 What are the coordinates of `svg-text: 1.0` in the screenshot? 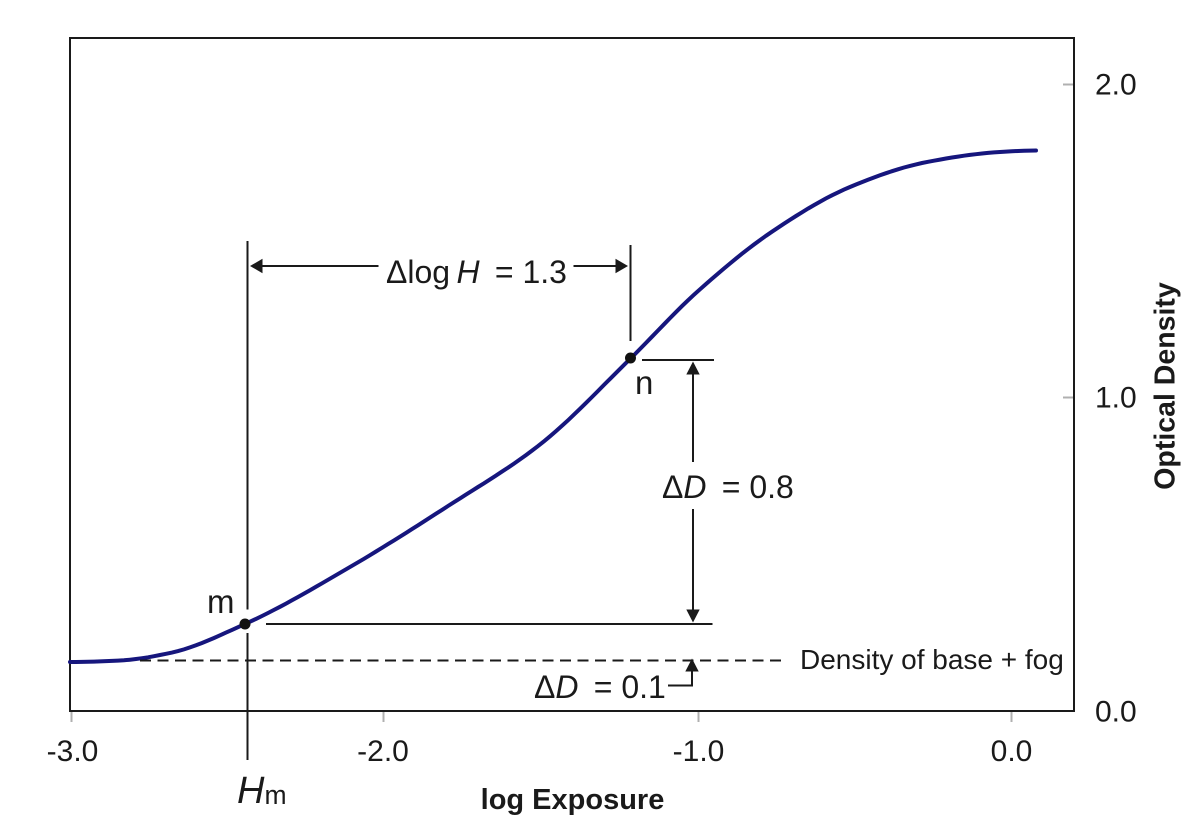 It's located at (1116, 398).